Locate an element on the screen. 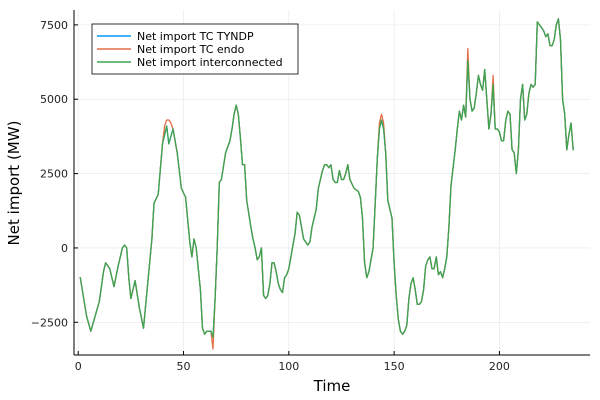  y-tick-label: −2500 is located at coordinates (49, 322).